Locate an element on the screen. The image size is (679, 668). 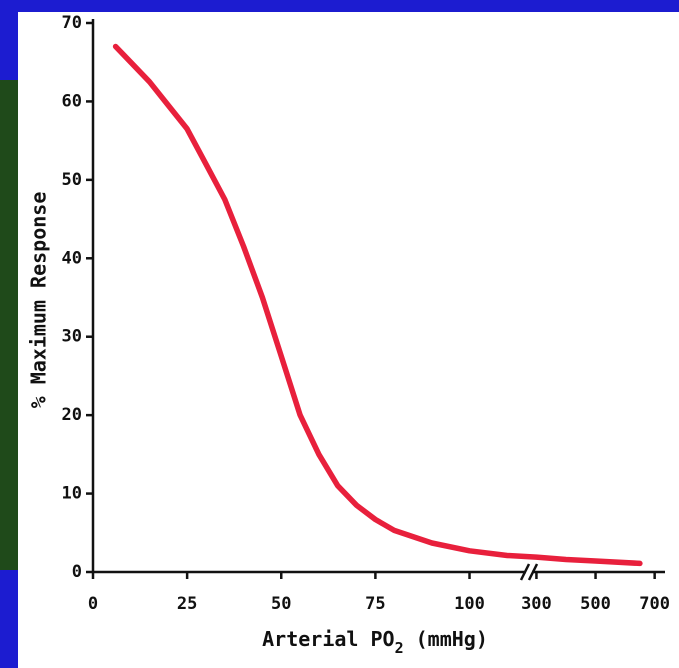
y-tick-label: 10 is located at coordinates (72, 494).